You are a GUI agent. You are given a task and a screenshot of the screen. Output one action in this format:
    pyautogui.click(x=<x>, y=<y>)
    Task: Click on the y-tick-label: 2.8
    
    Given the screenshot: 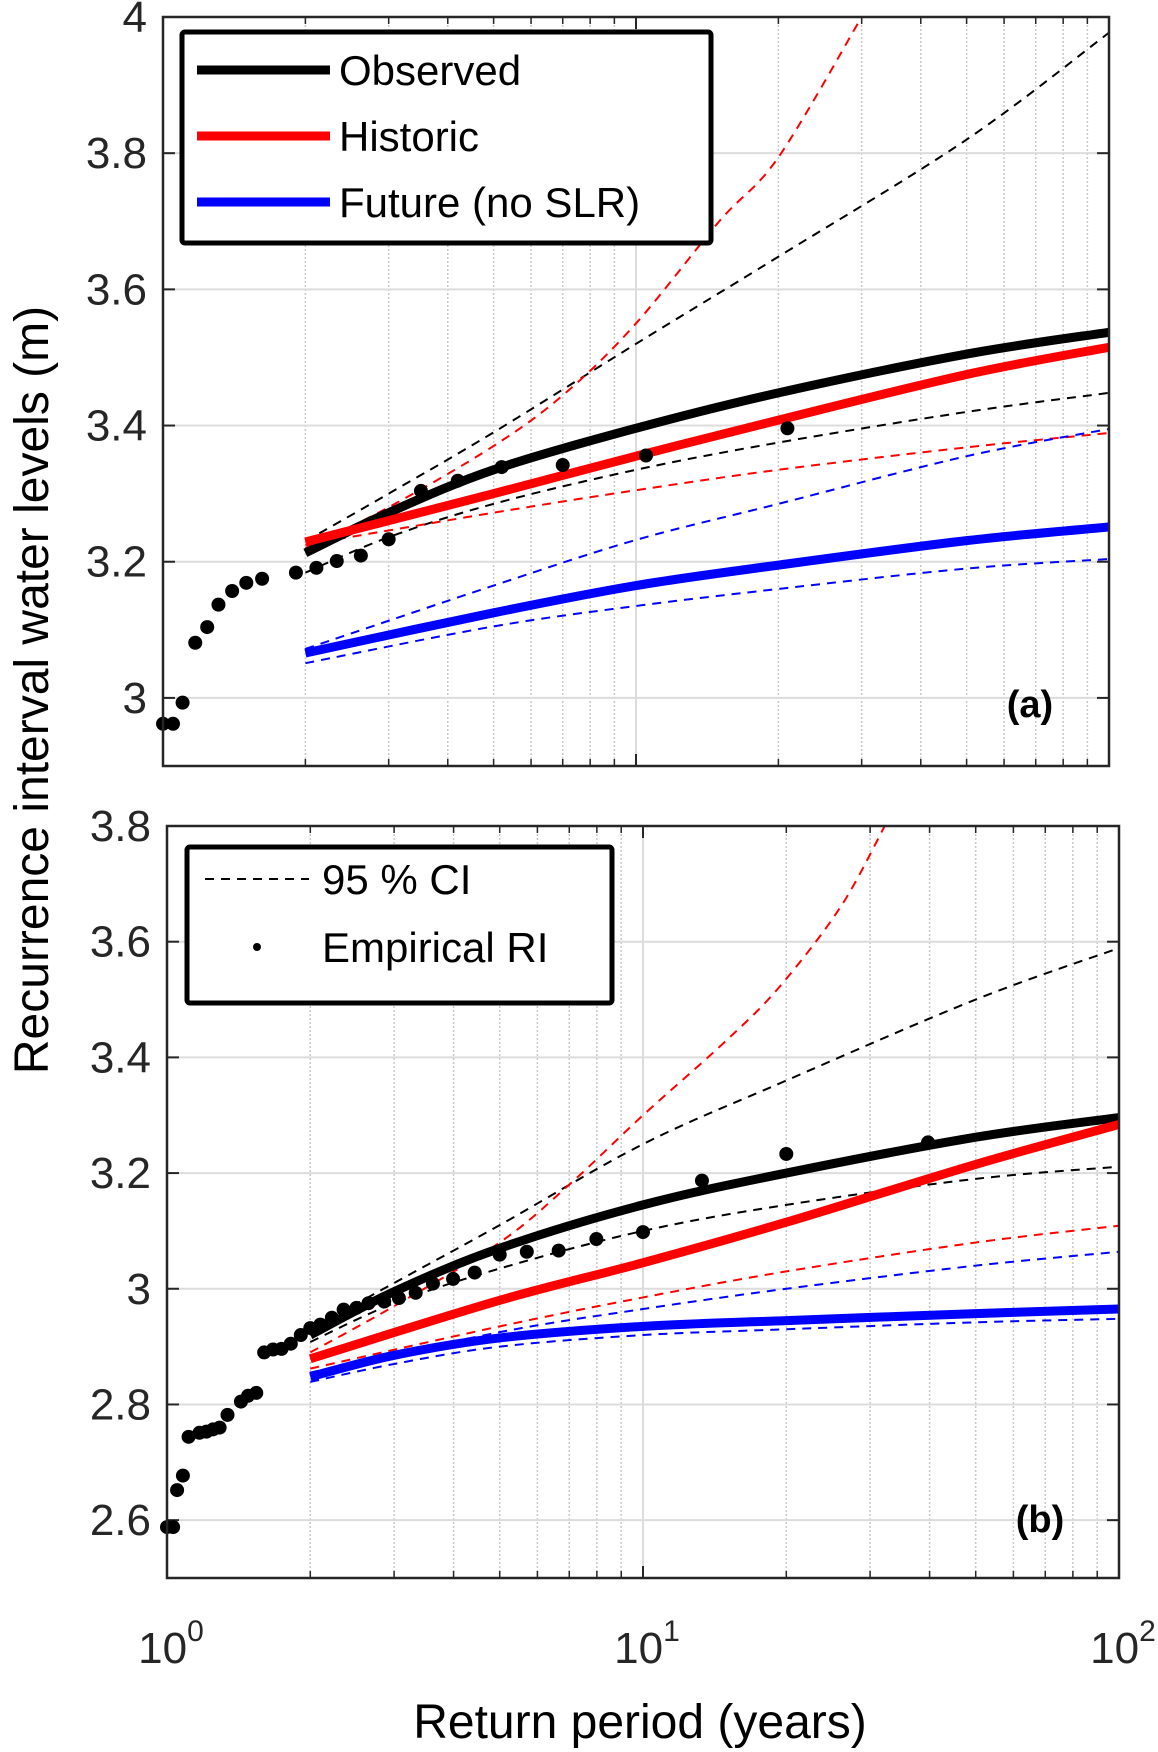 What is the action you would take?
    pyautogui.click(x=120, y=1404)
    